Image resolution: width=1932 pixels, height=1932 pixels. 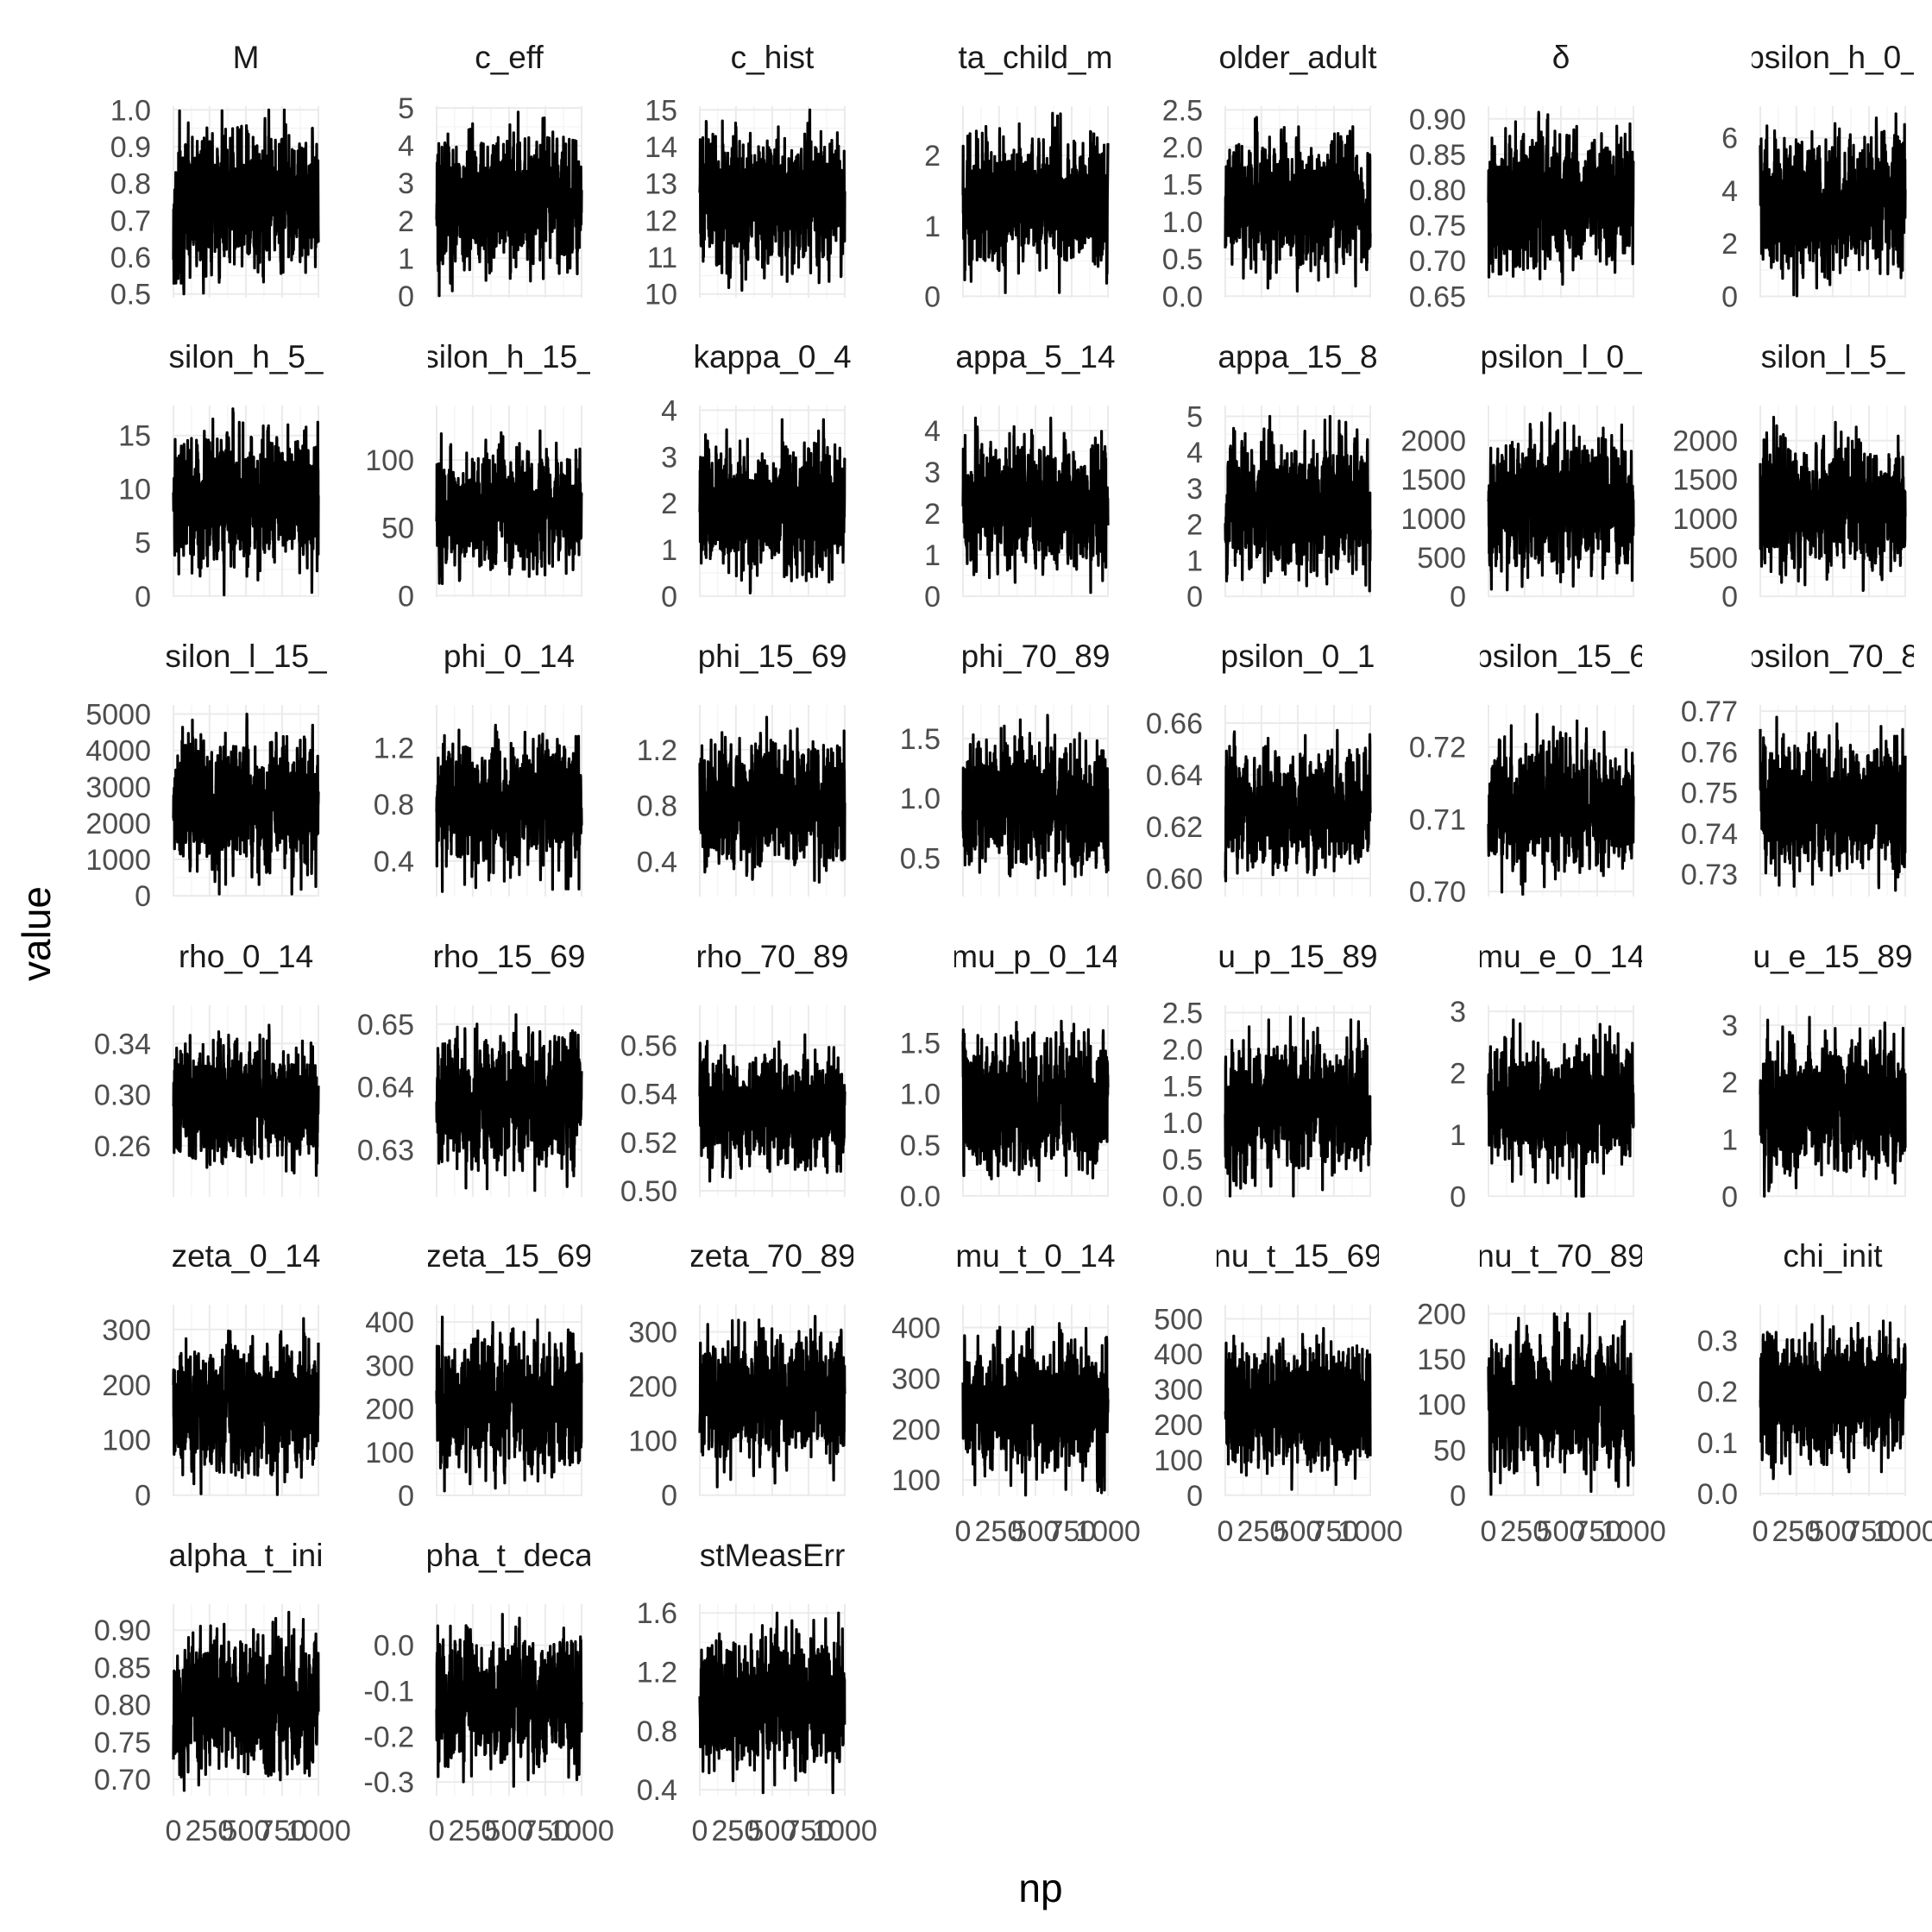 I want to click on y-tick-label: 0.71, so click(x=1437, y=819).